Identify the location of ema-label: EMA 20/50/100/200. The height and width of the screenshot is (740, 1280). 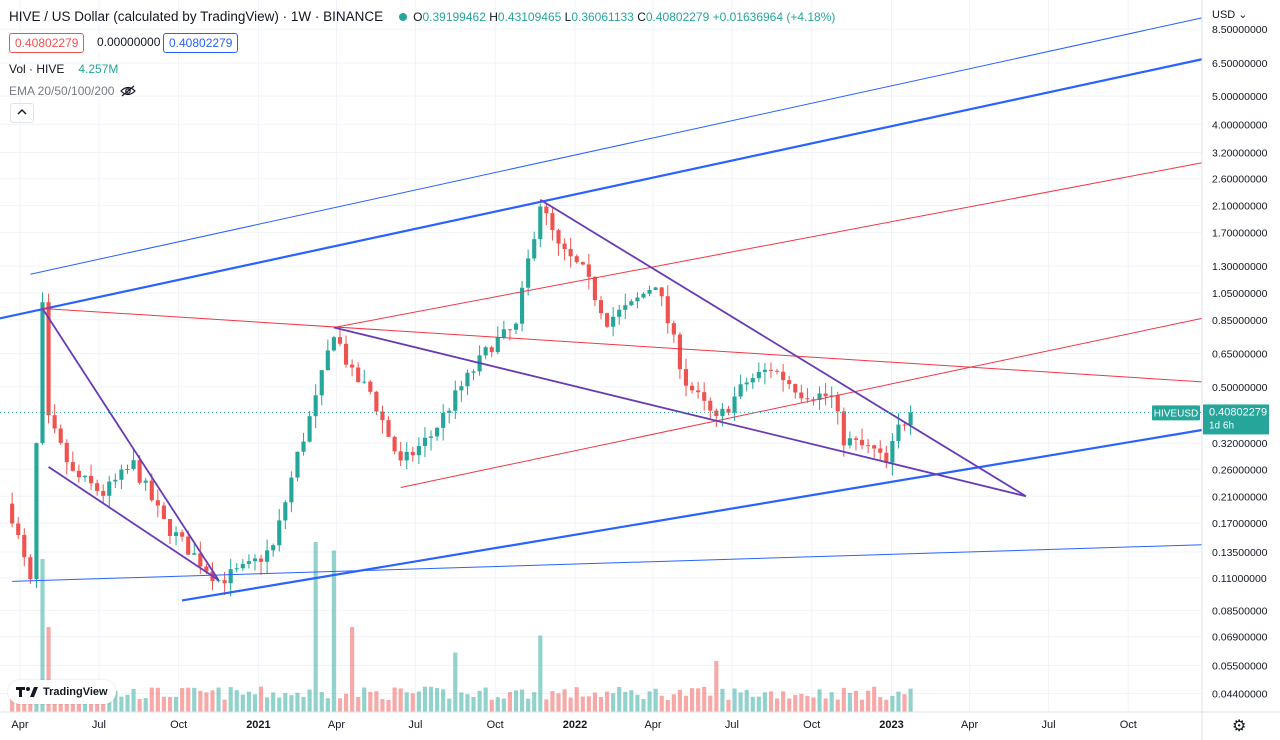
(62, 91).